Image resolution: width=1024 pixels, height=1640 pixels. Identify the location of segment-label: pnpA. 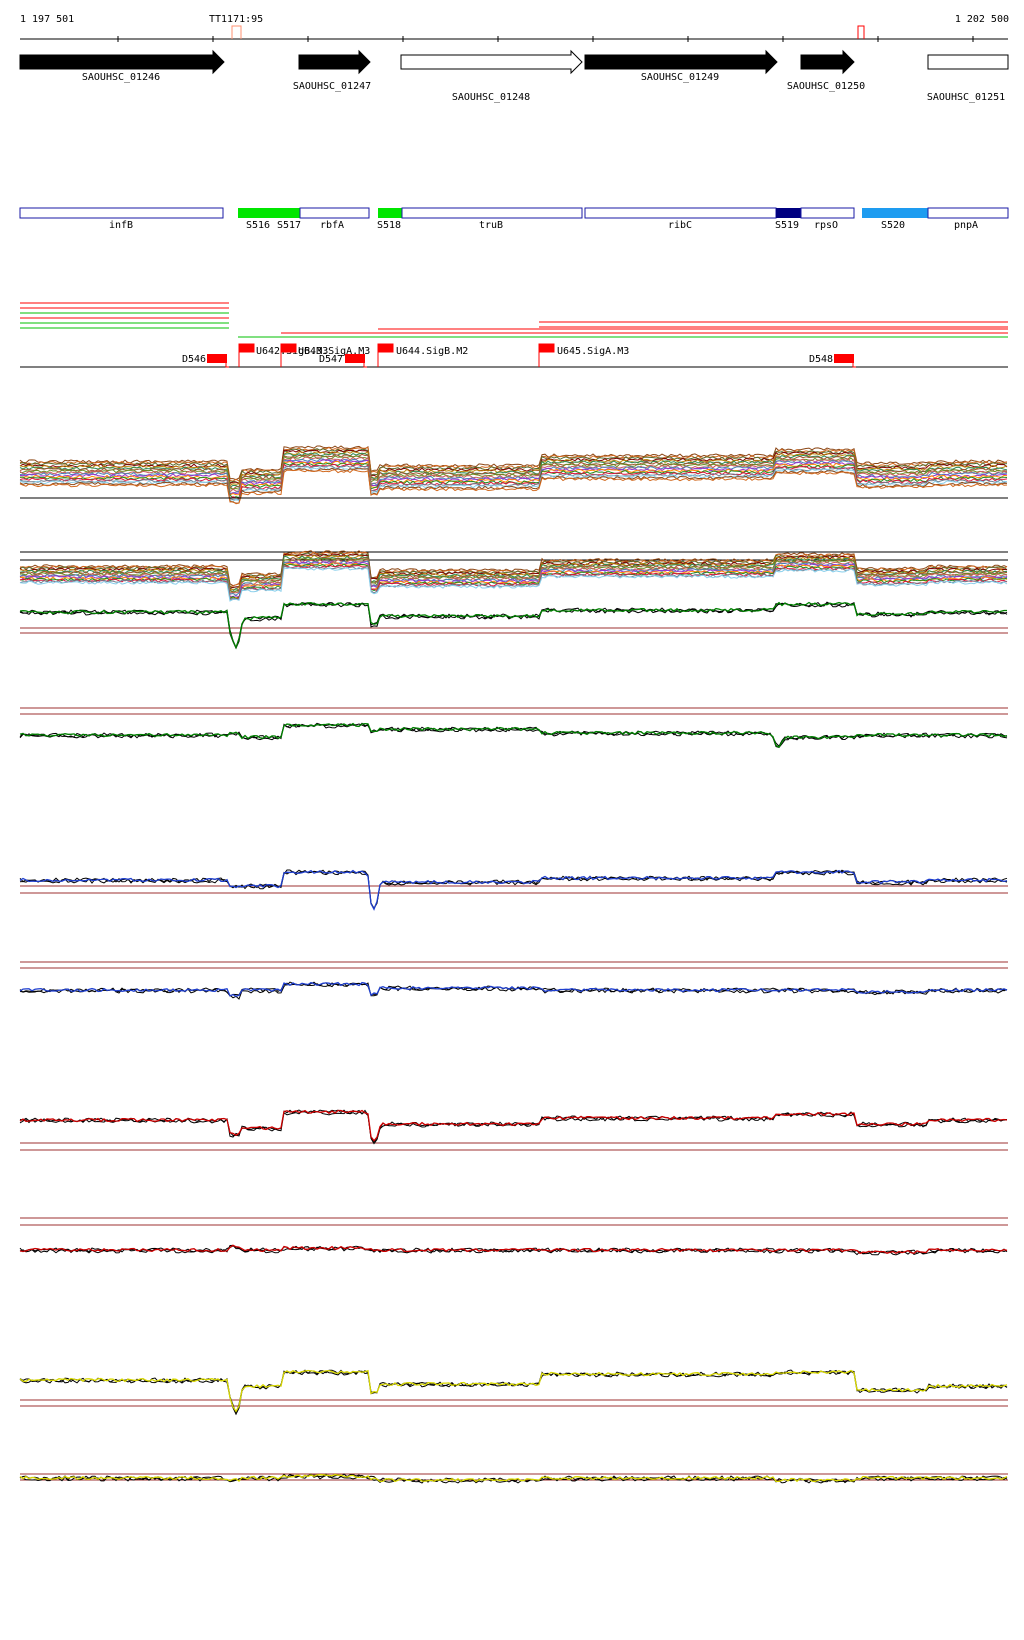
(966, 225).